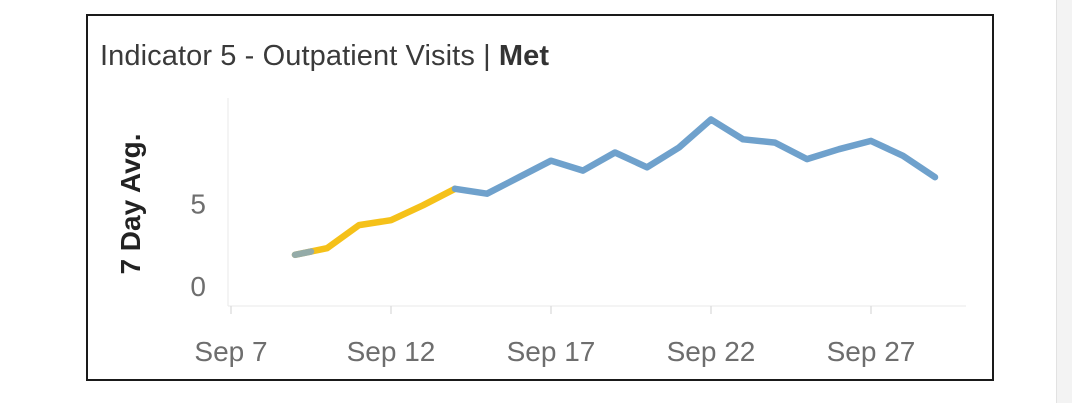  Describe the element at coordinates (711, 351) in the screenshot. I see `x-tick-label: Sep 22` at that location.